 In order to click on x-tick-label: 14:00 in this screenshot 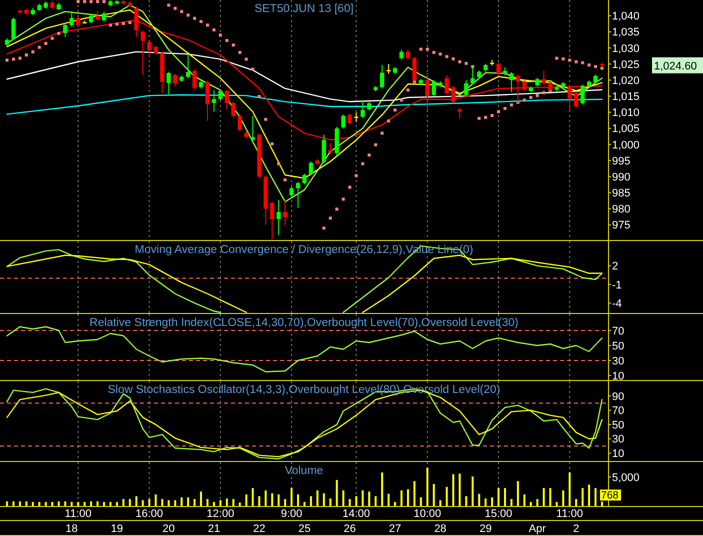, I will do `click(356, 514)`.